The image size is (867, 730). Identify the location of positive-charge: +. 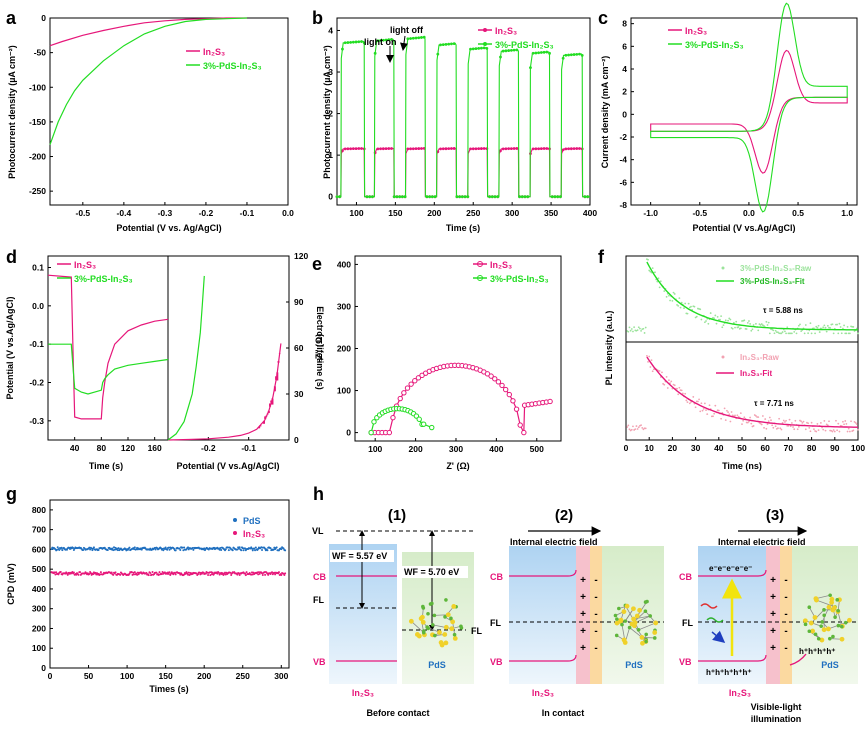
(773, 614).